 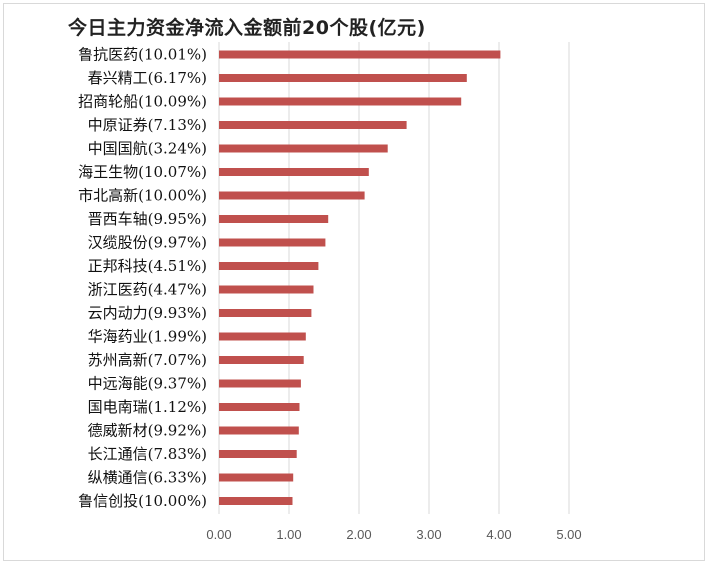 I want to click on category-label: 海王生物(10.07%), so click(x=142, y=172).